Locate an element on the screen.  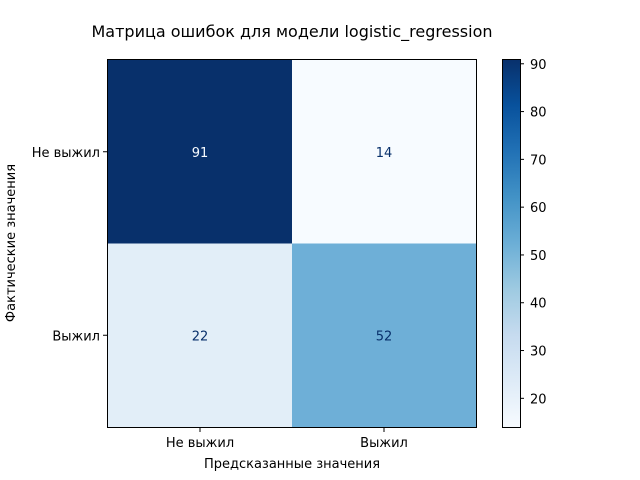
cell-value-label: 52 is located at coordinates (384, 336).